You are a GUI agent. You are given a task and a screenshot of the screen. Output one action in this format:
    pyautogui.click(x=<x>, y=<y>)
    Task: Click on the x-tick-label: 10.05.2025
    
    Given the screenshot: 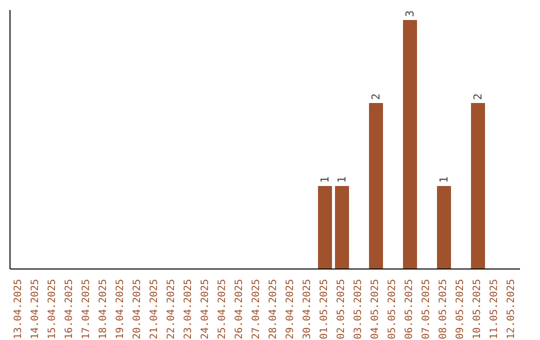 What is the action you would take?
    pyautogui.click(x=477, y=309)
    